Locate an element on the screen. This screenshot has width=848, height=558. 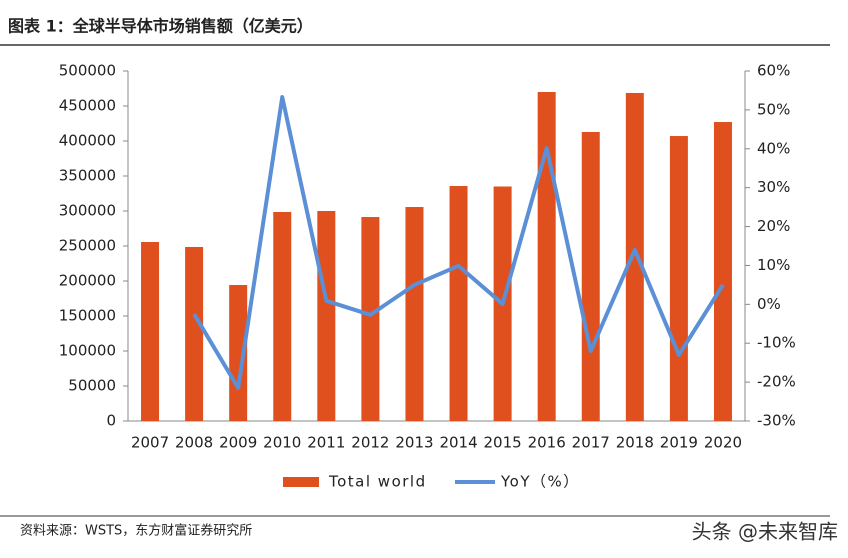
x-tick-label: 2007 is located at coordinates (150, 443).